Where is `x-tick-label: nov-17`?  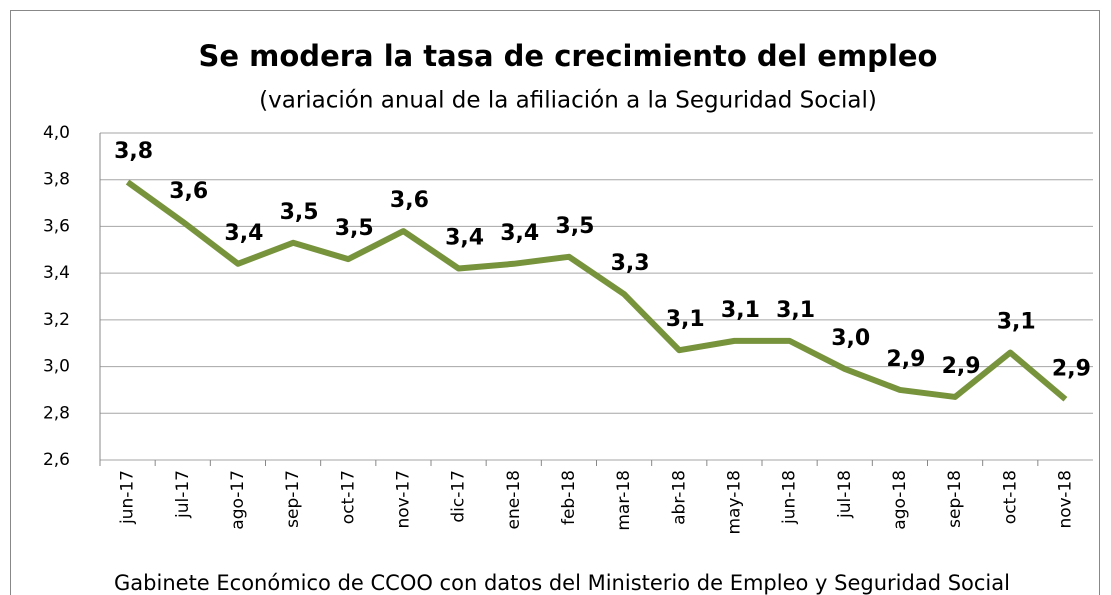
x-tick-label: nov-17 is located at coordinates (403, 499).